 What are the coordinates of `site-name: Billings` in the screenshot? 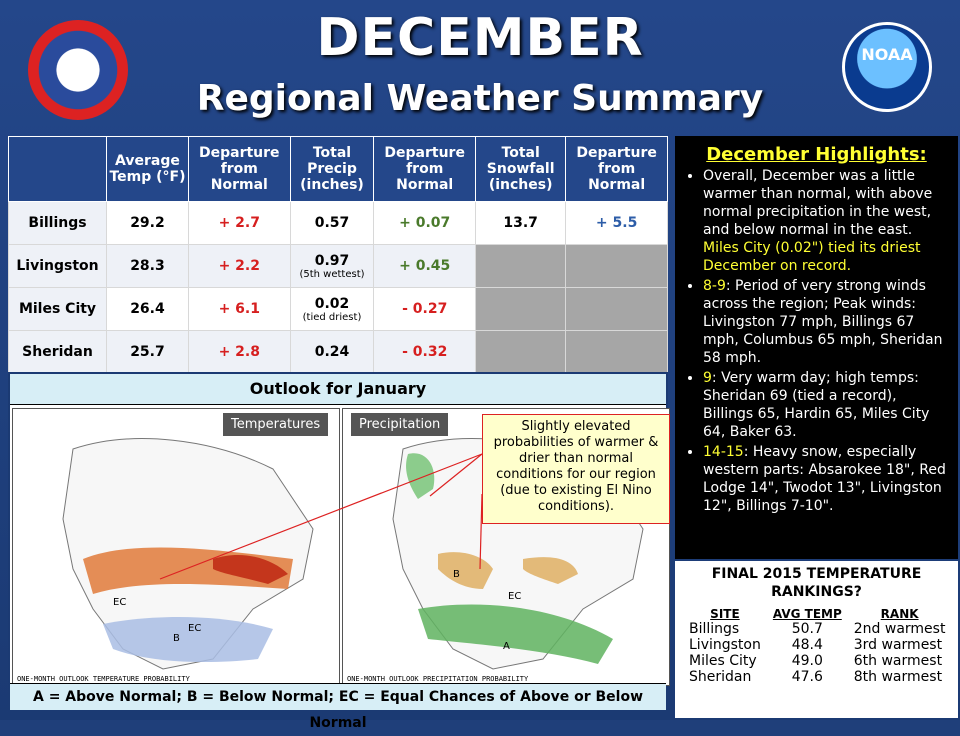 It's located at (57, 223).